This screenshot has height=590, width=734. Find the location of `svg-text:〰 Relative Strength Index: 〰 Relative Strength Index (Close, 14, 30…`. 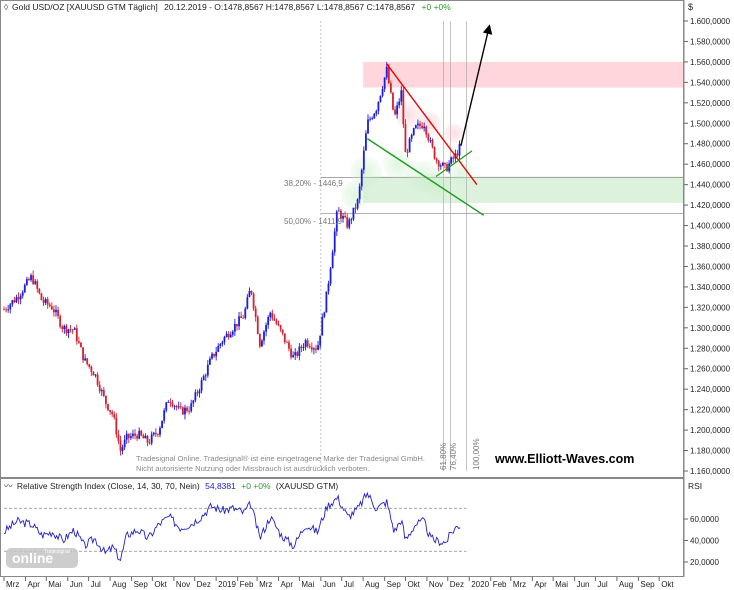

svg-text:〰 Relative Strength Index: 〰 Relative Strength Index (Close, 14, 30… is located at coordinates (171, 486).